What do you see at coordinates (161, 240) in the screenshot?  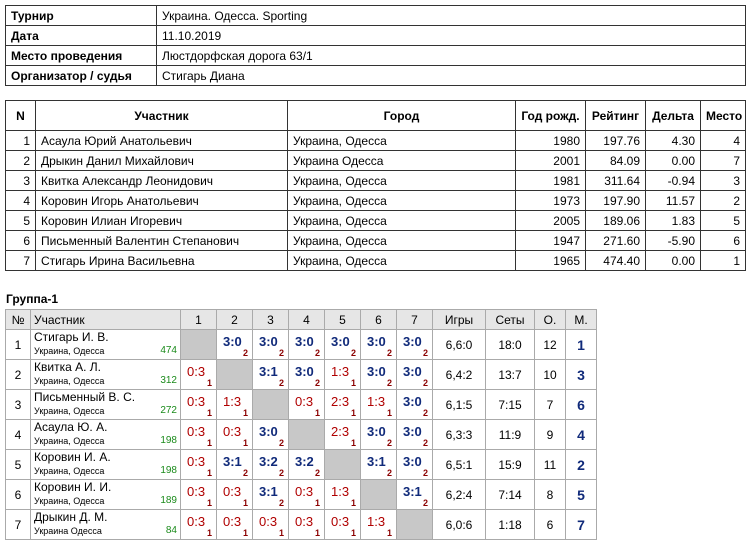 I see `cell: Письменный Валентин Степанович` at bounding box center [161, 240].